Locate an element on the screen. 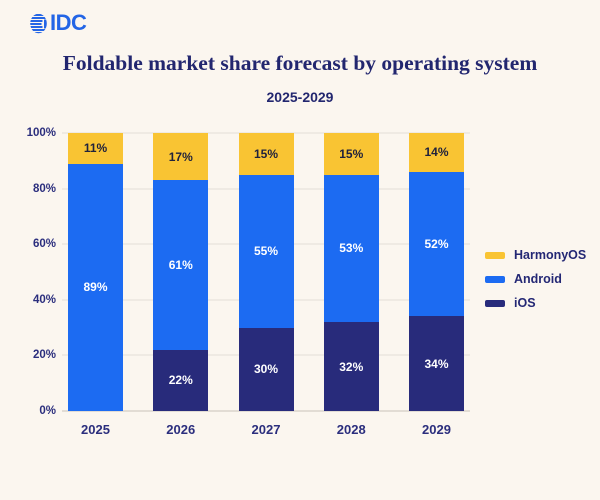  y-tick-label: 40% is located at coordinates (44, 299).